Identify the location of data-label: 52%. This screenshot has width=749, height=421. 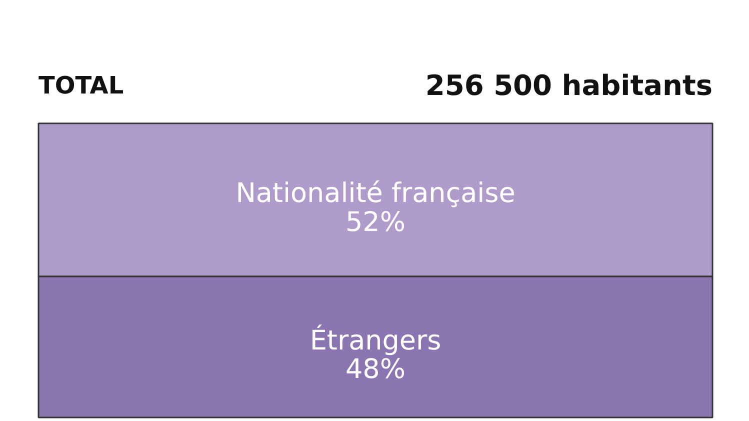
(375, 222).